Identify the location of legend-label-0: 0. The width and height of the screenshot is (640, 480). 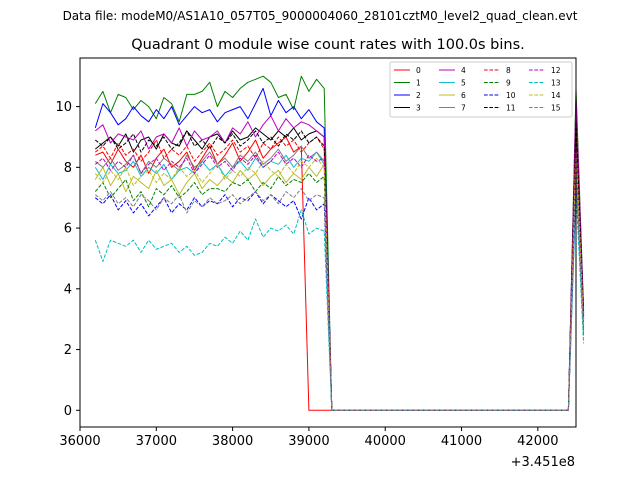
(418, 70).